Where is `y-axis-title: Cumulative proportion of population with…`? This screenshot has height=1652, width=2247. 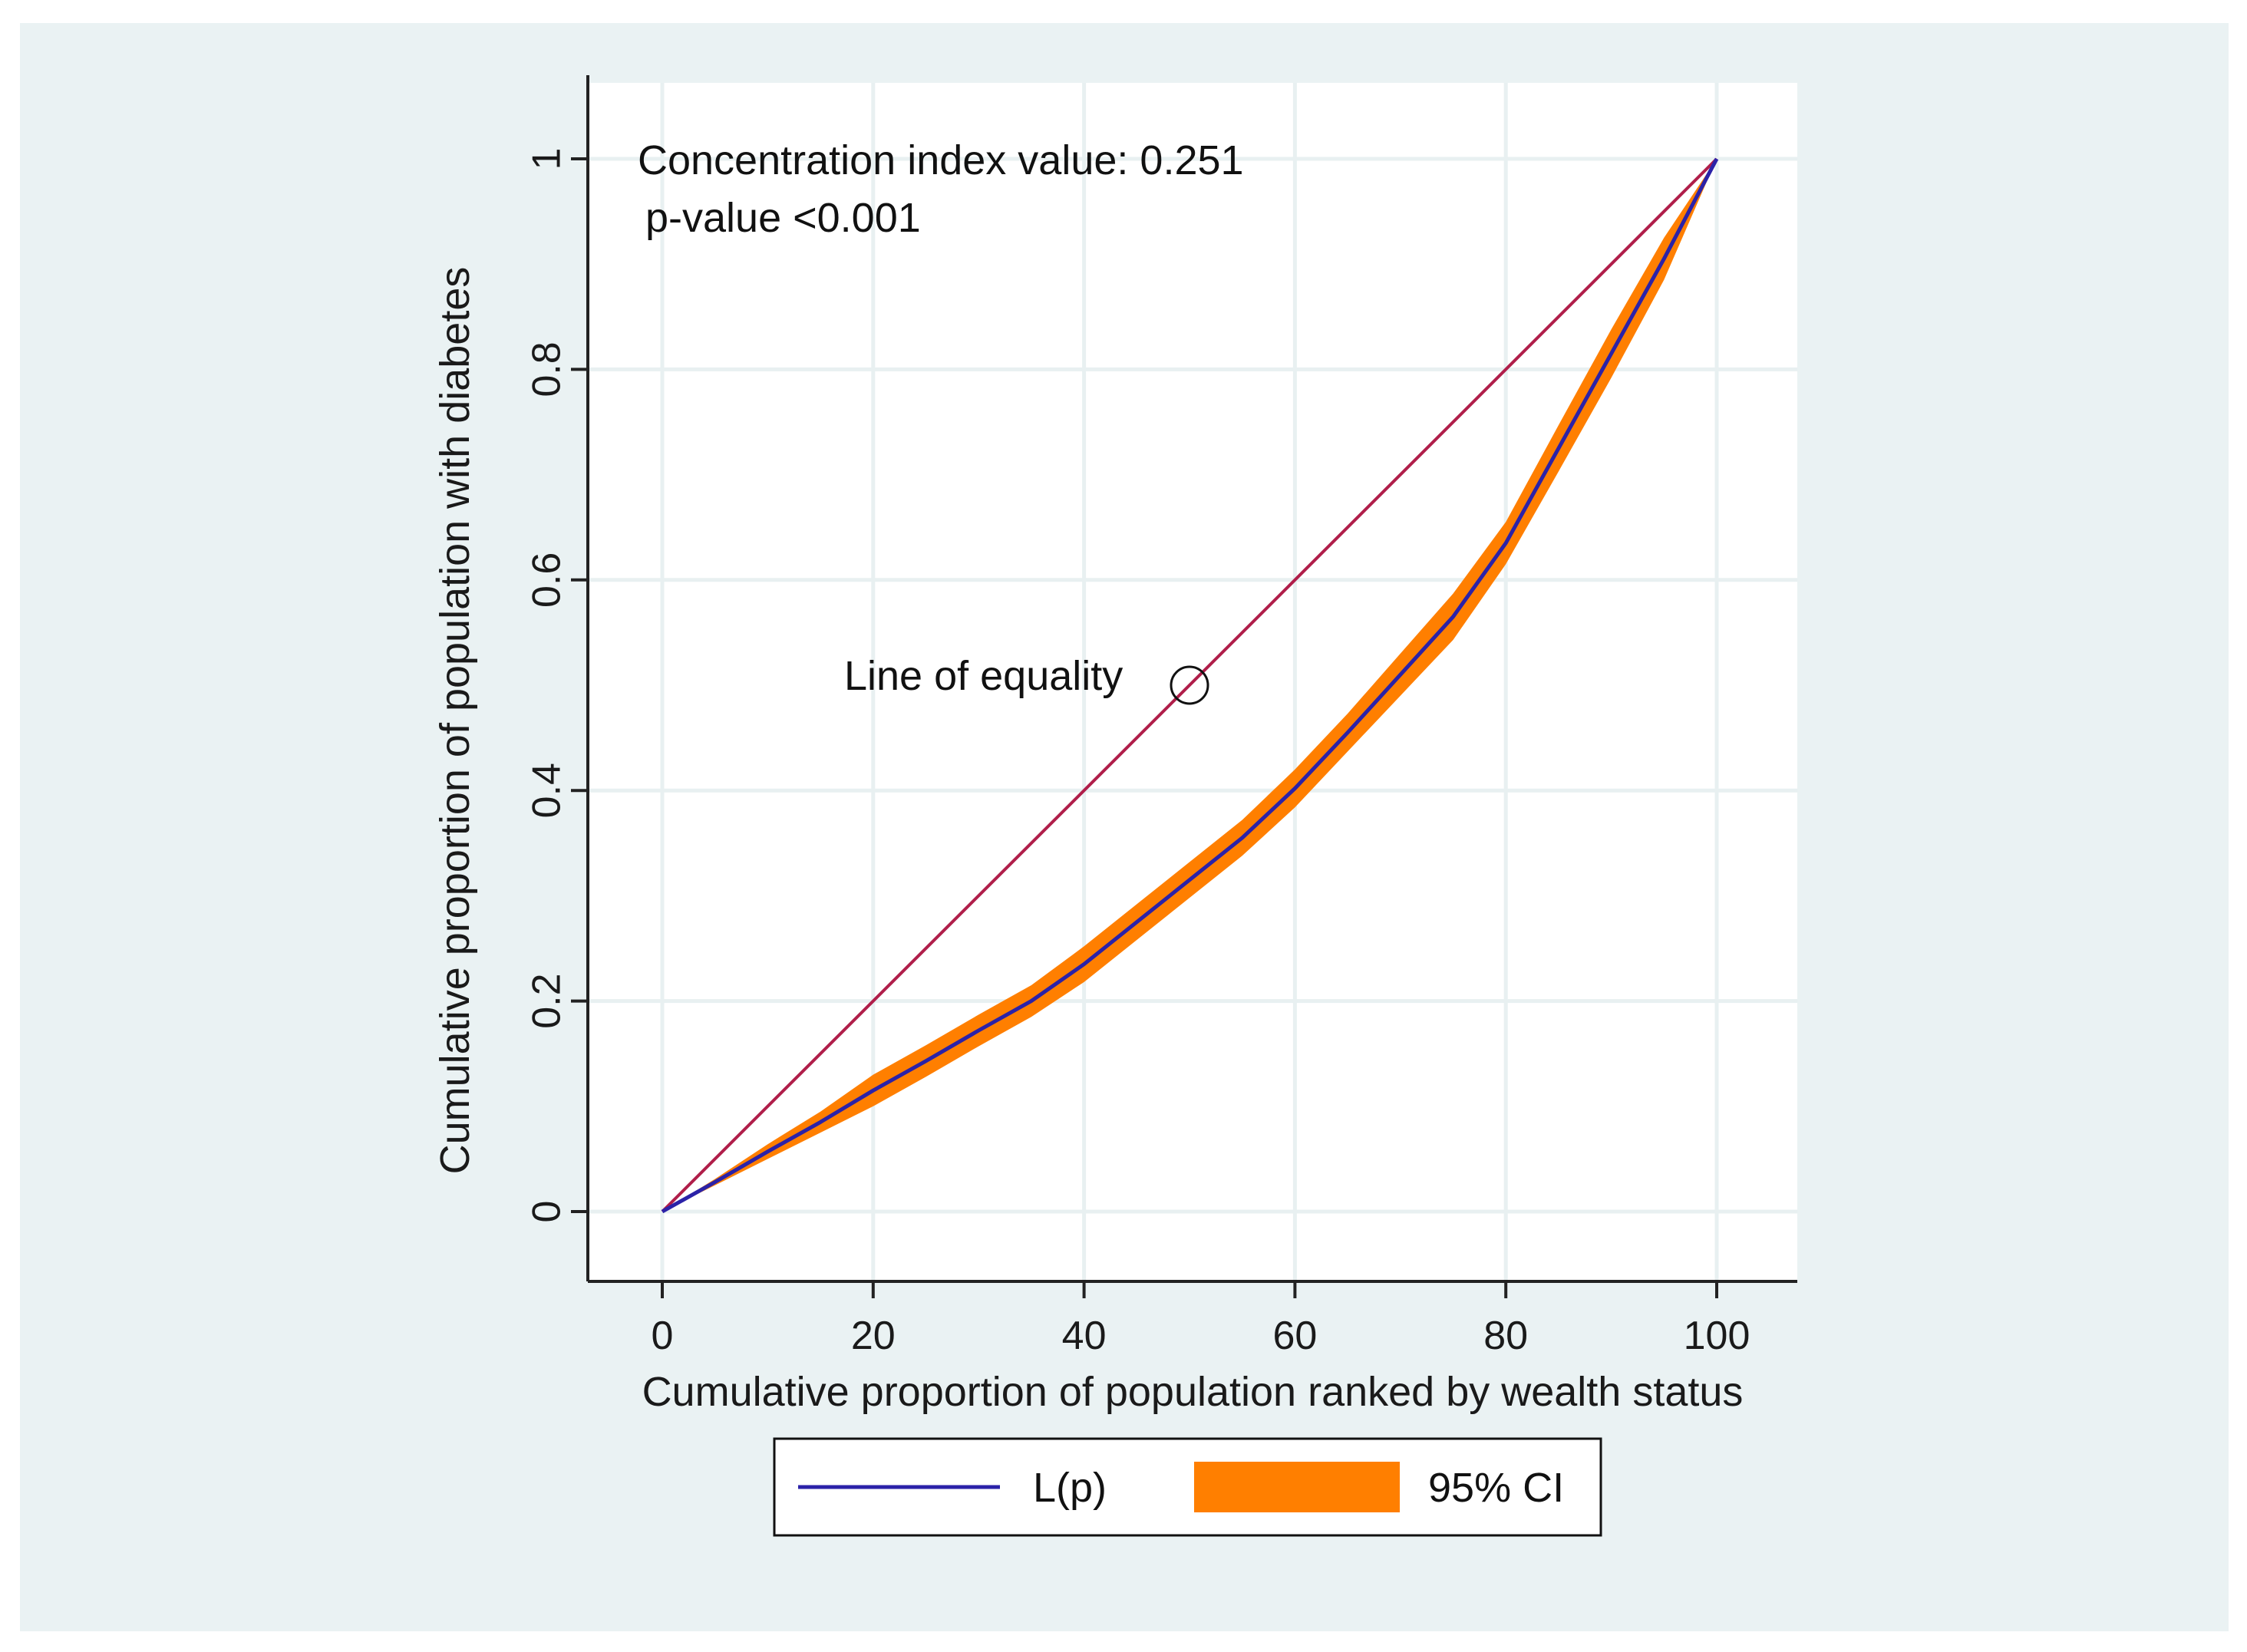 y-axis-title: Cumulative proportion of population with… is located at coordinates (455, 721).